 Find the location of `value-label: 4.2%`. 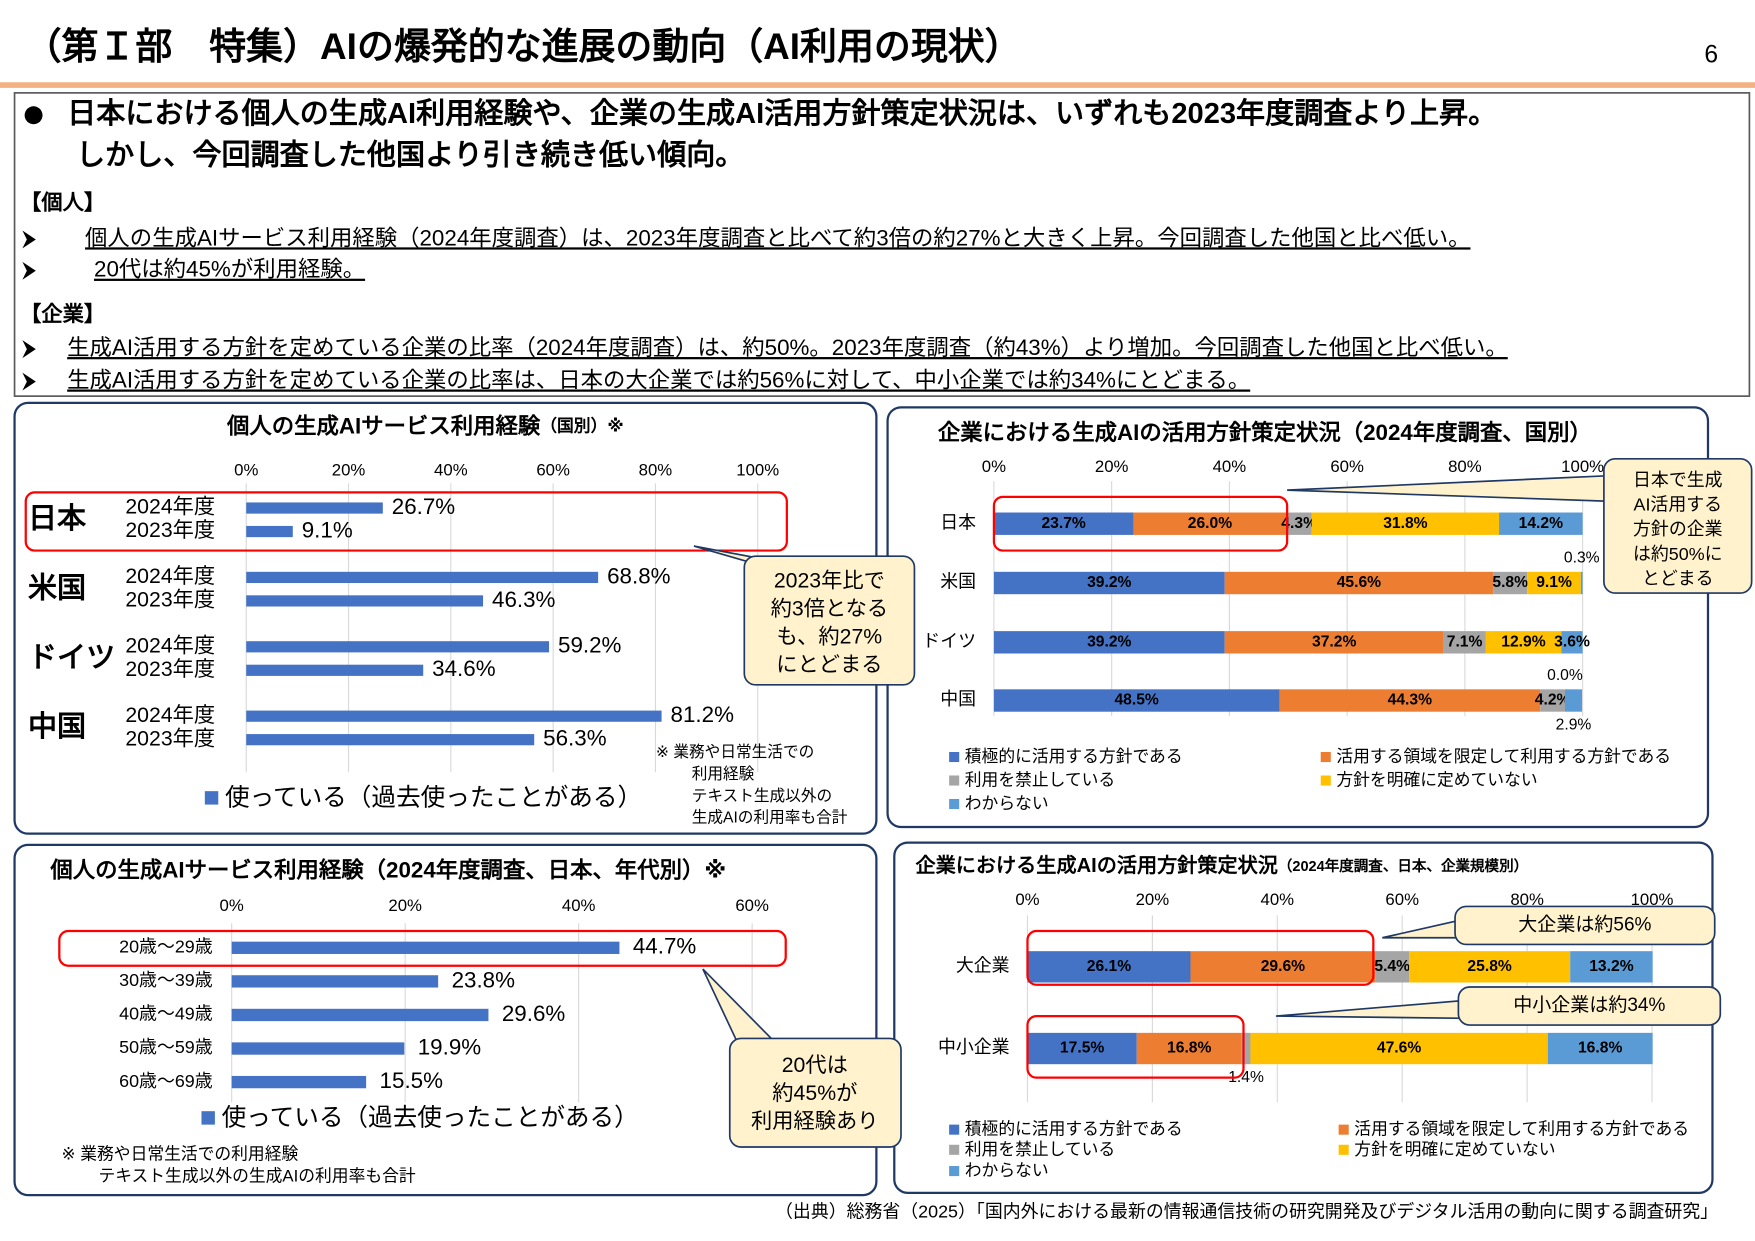

value-label: 4.2% is located at coordinates (1553, 700).